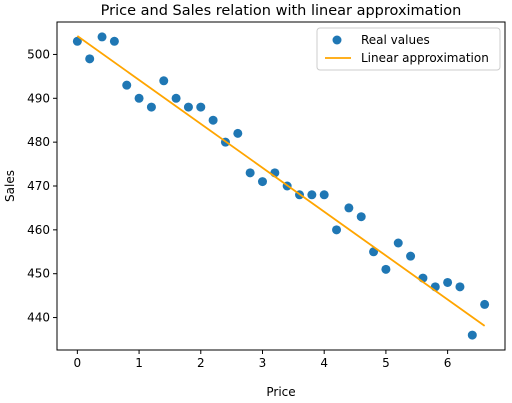 The width and height of the screenshot is (512, 403). I want to click on x-tick-label: 1, so click(139, 363).